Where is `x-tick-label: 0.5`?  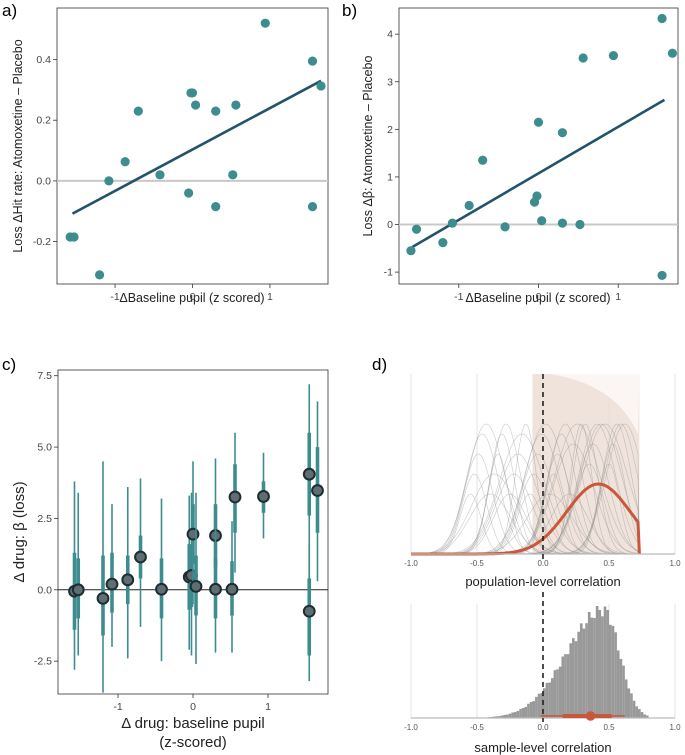
x-tick-label: 0.5 is located at coordinates (609, 727).